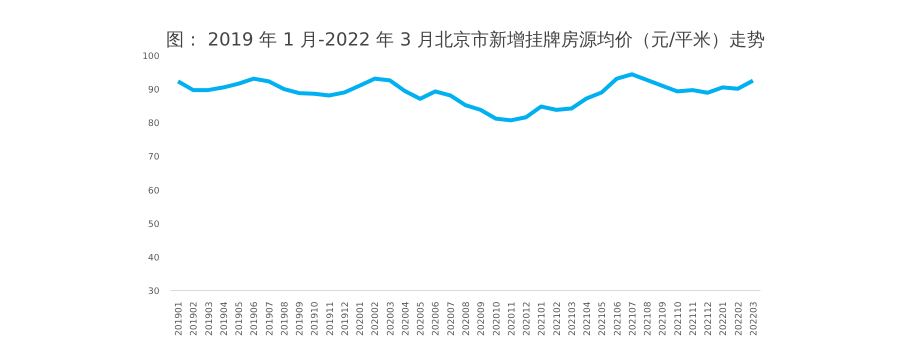  Describe the element at coordinates (270, 318) in the screenshot. I see `x-tick-label: 201907` at that location.